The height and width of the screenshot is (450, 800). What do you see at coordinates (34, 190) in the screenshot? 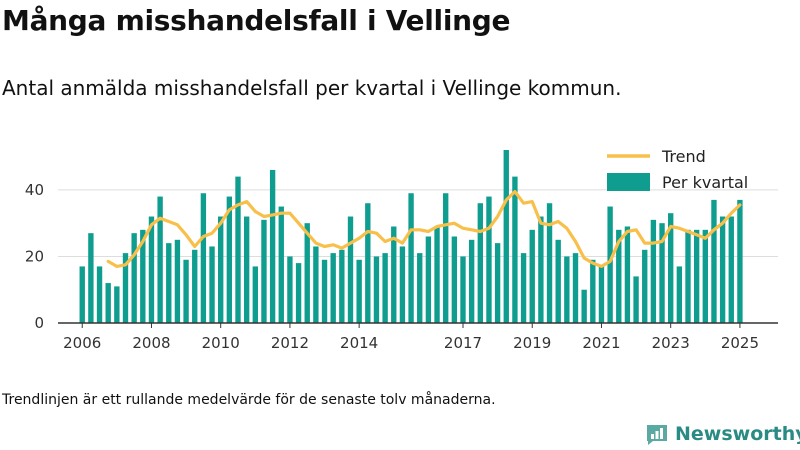
I see `y-tick-label-40: 40` at bounding box center [34, 190].